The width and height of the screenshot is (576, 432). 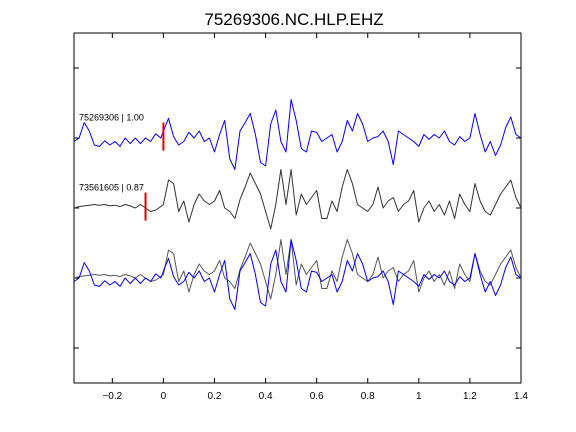 What do you see at coordinates (111, 118) in the screenshot?
I see `trace-label-0: 75269306 | 1.00` at bounding box center [111, 118].